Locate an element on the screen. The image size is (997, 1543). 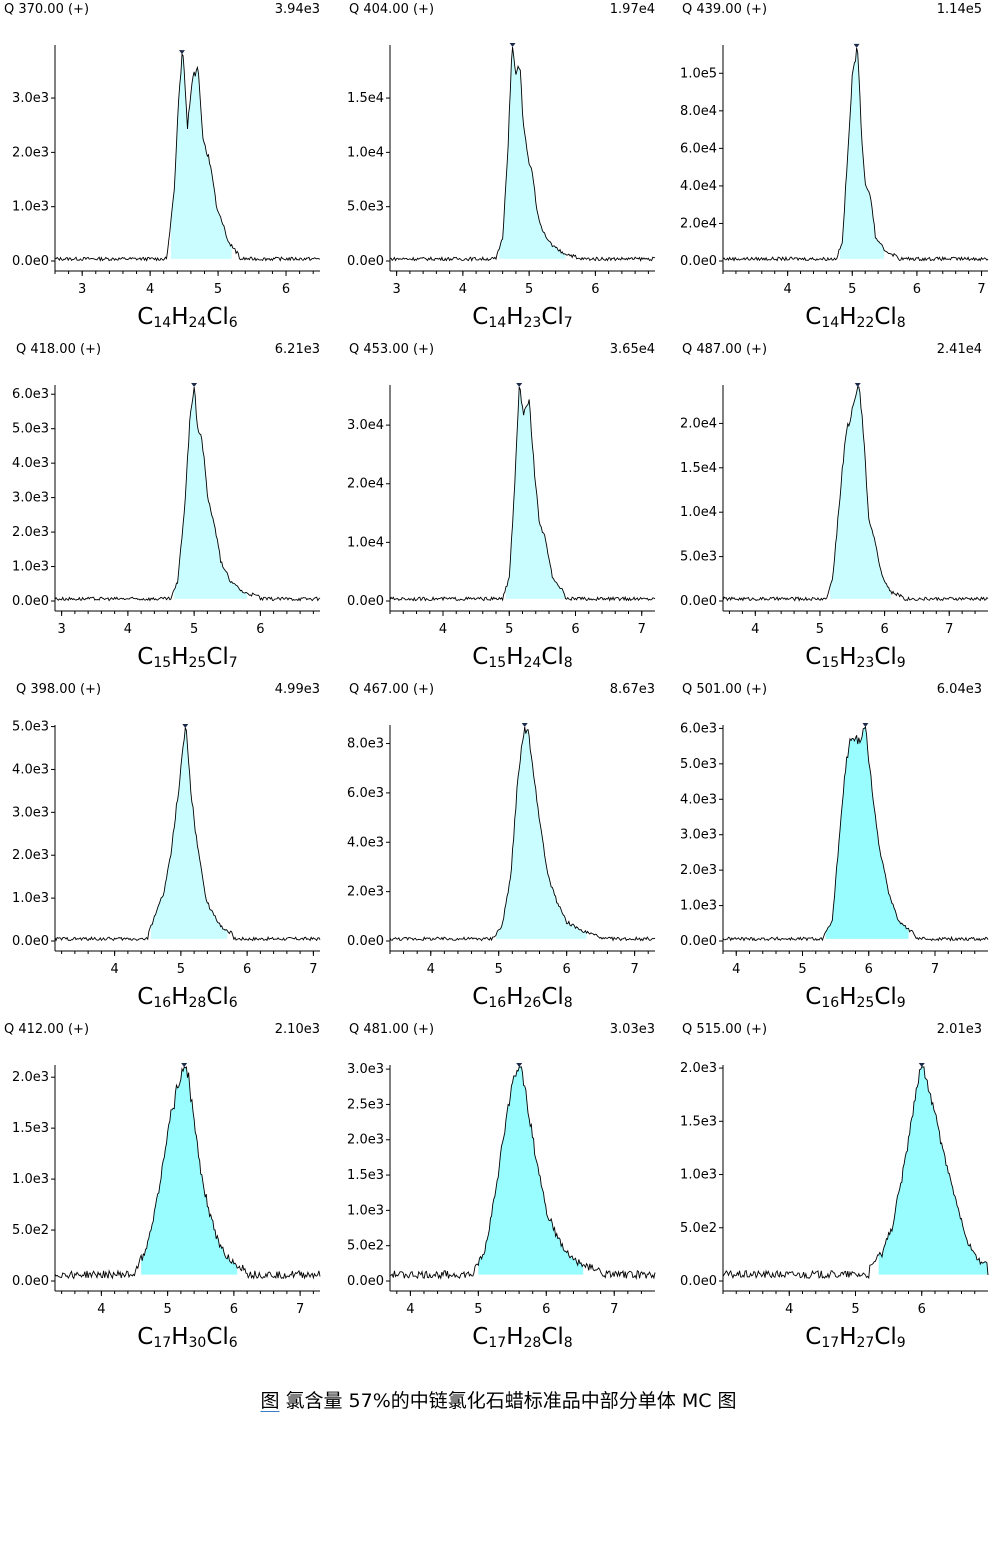
formula-subscript: 22 is located at coordinates (865, 323).